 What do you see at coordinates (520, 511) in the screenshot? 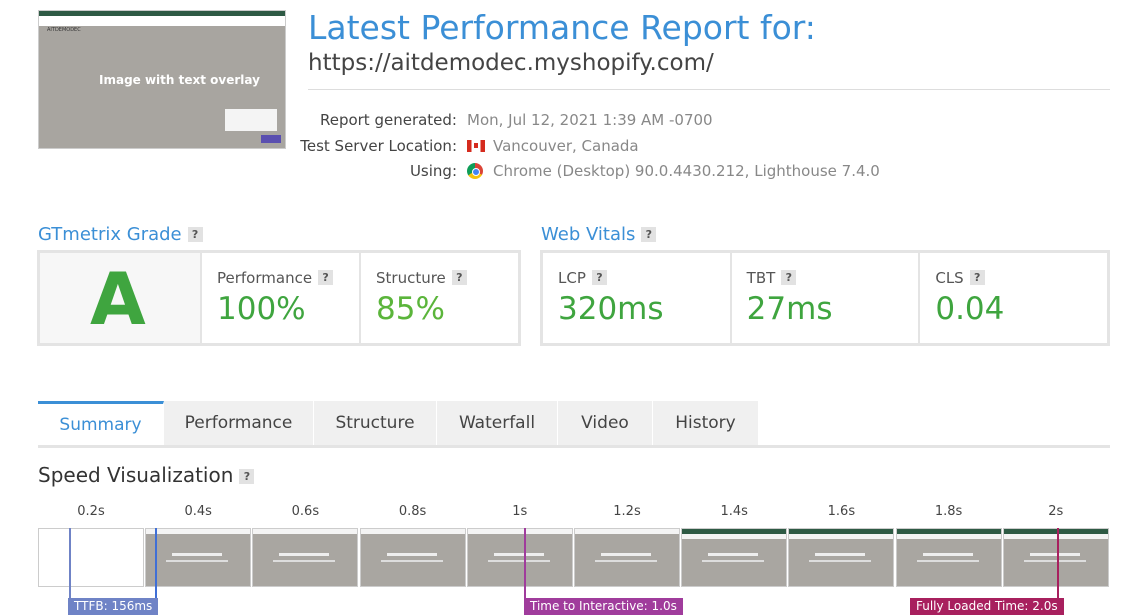
I see `frame-label: 1s` at bounding box center [520, 511].